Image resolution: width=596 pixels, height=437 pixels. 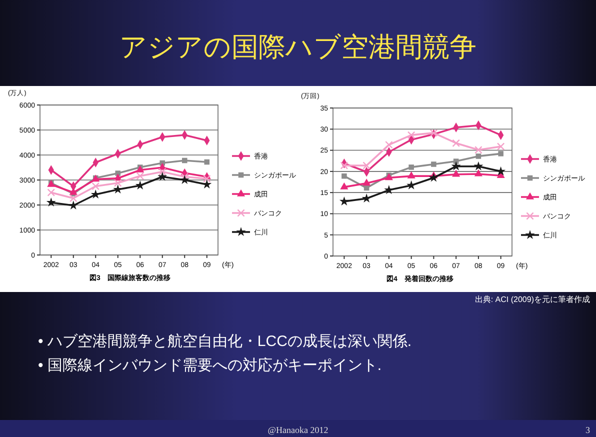 What do you see at coordinates (588, 430) in the screenshot?
I see `text: 3` at bounding box center [588, 430].